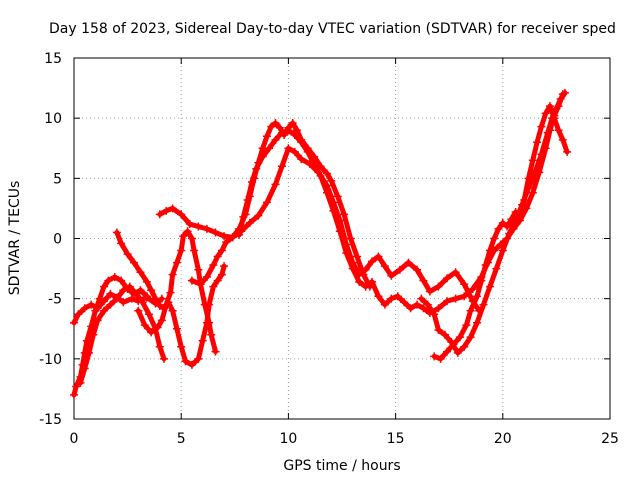 The width and height of the screenshot is (640, 480). I want to click on x-tick-label: 0, so click(74, 439).